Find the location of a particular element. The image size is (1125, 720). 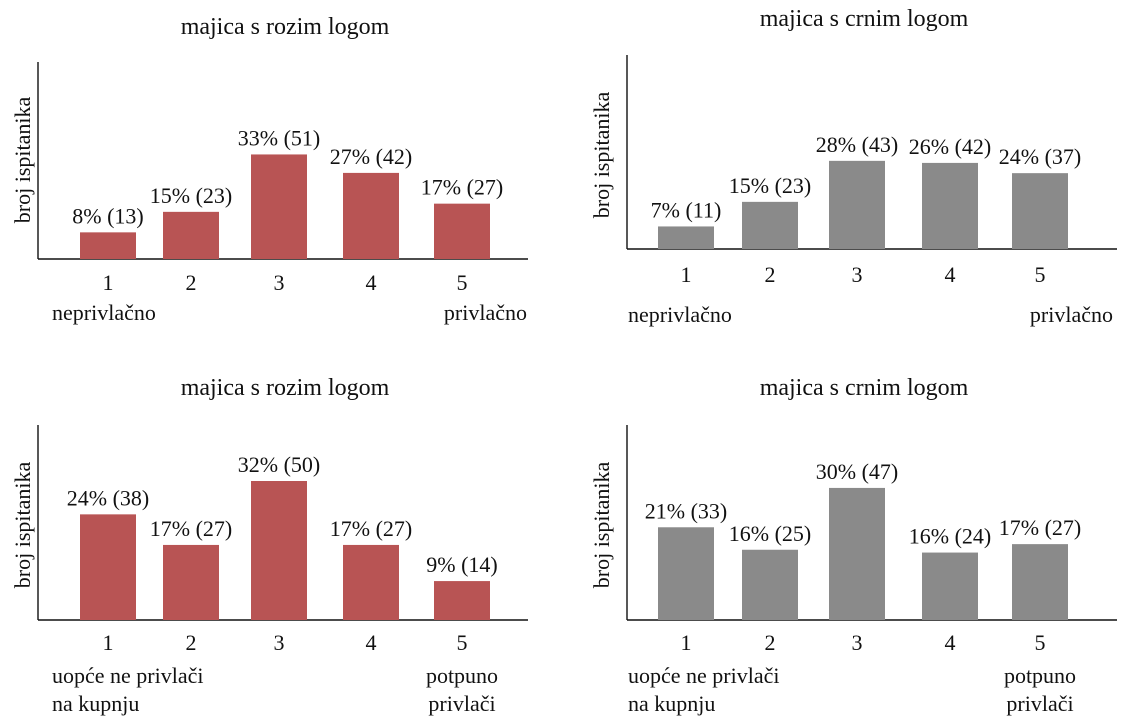

data-label-1: 24% (38) is located at coordinates (108, 497).